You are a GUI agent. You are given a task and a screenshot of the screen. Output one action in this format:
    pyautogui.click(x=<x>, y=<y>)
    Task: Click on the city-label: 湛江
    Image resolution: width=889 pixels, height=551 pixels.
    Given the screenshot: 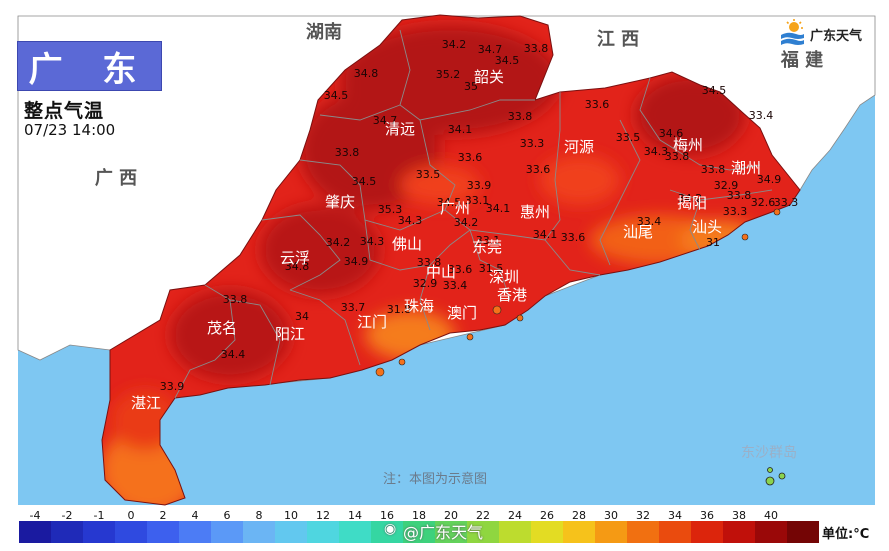 What is the action you would take?
    pyautogui.click(x=146, y=403)
    